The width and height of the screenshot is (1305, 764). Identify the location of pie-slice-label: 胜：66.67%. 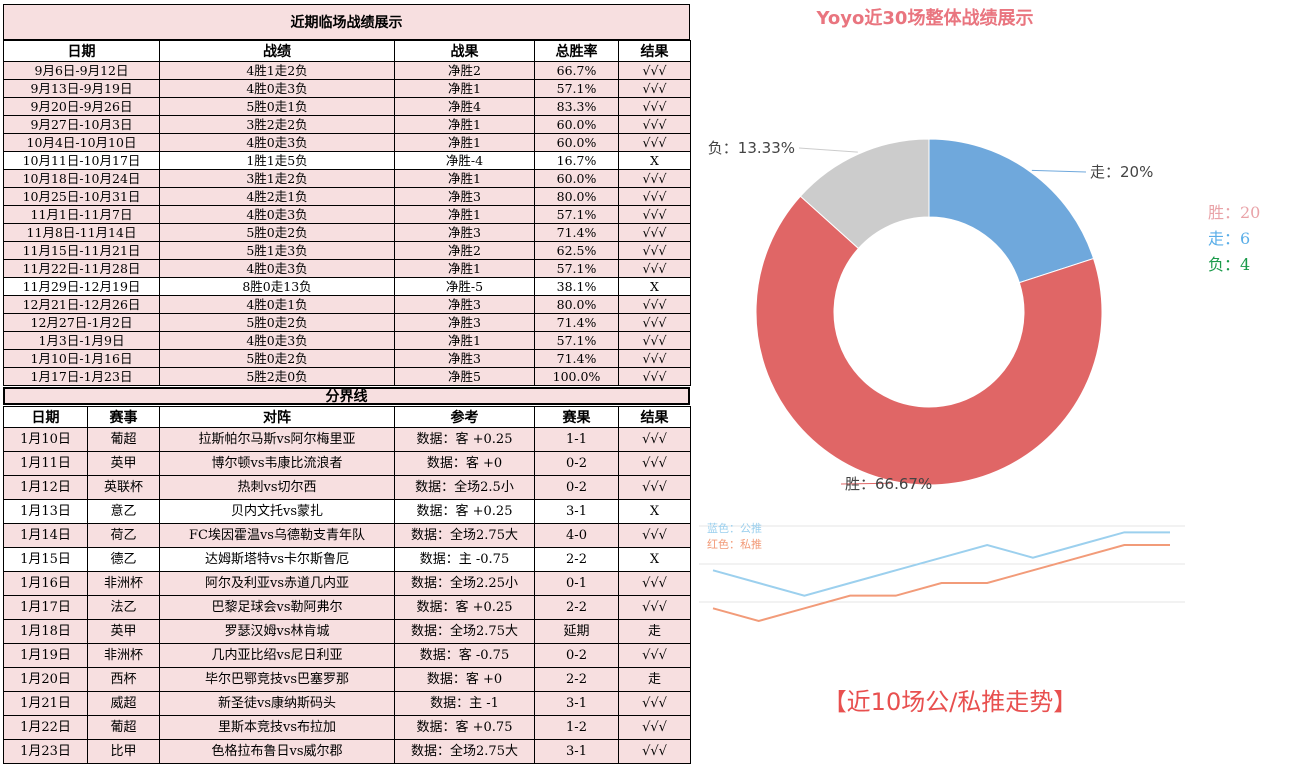
(888, 484).